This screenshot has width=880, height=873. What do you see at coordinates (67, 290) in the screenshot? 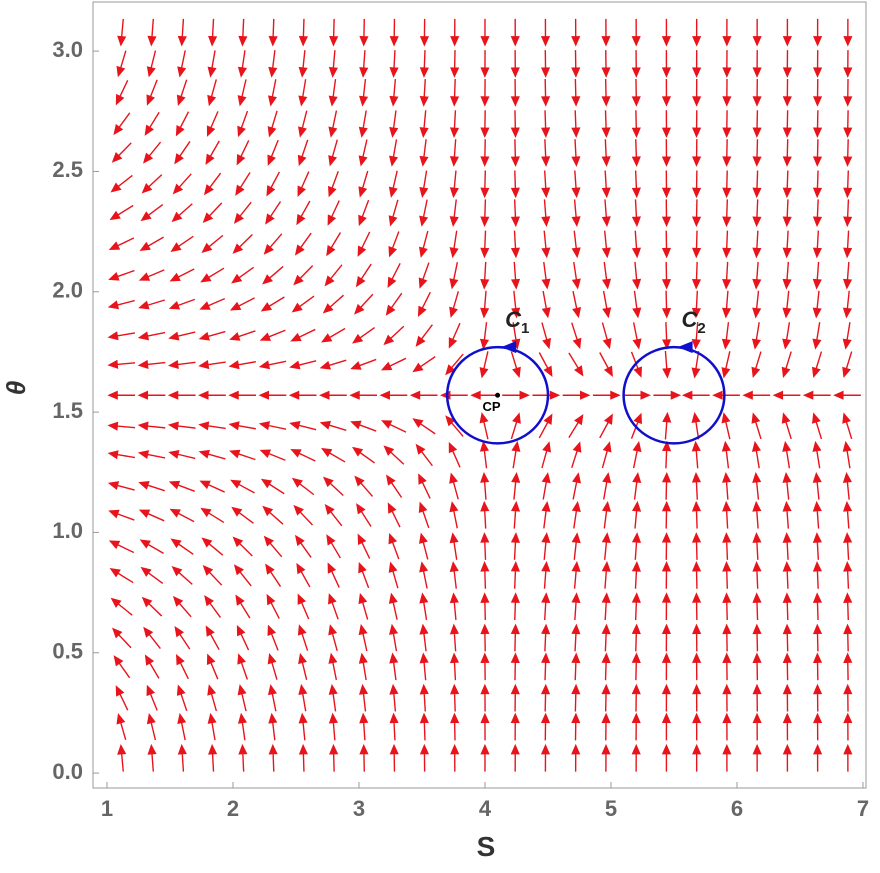
I see `y-tick-label: 2.0` at bounding box center [67, 290].